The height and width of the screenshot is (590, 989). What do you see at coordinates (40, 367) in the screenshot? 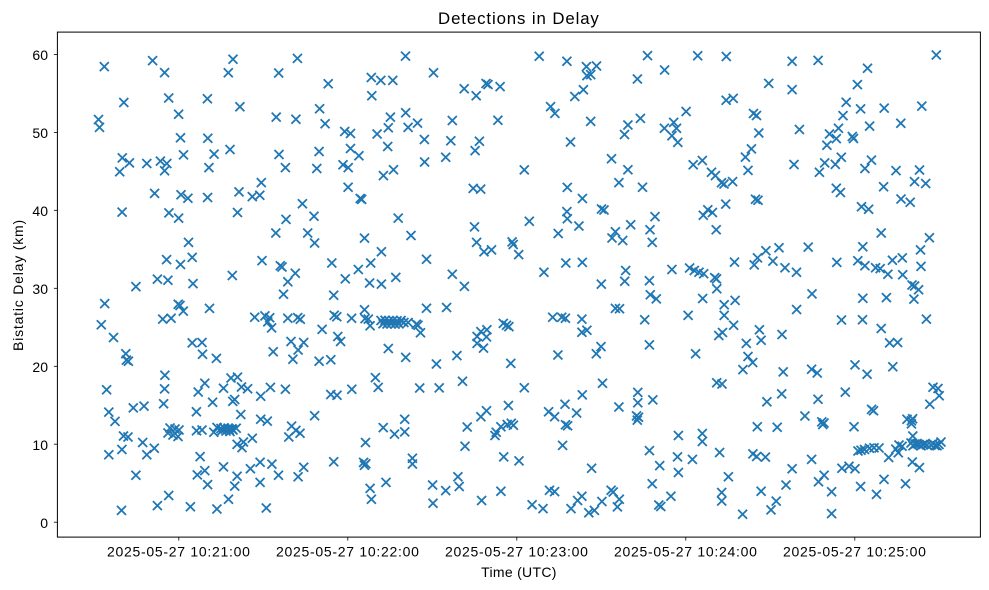
I see `svg-text: 20` at bounding box center [40, 367].